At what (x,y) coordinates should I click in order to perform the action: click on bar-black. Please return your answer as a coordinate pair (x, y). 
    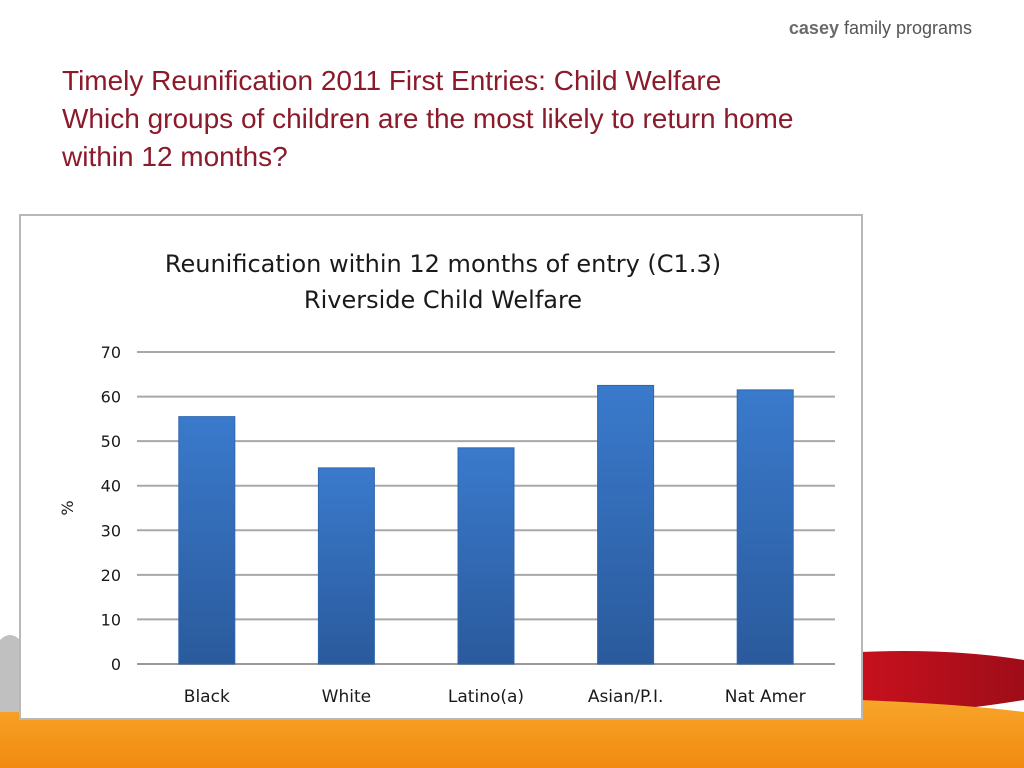
    Looking at the image, I should click on (207, 540).